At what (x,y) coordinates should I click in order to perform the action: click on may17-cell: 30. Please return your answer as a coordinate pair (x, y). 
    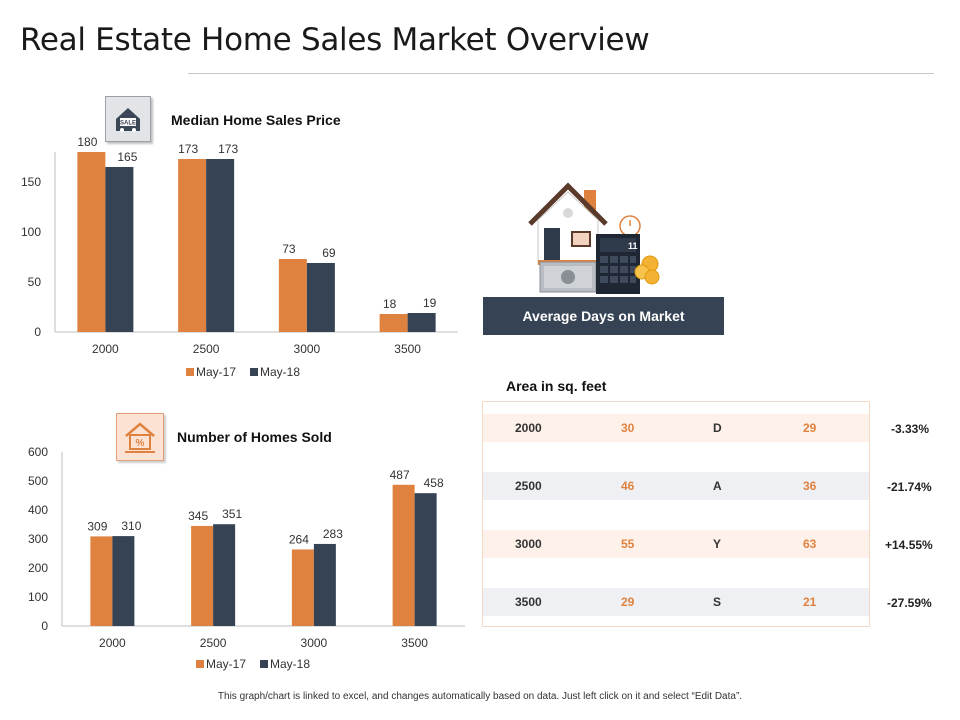
    Looking at the image, I should click on (628, 428).